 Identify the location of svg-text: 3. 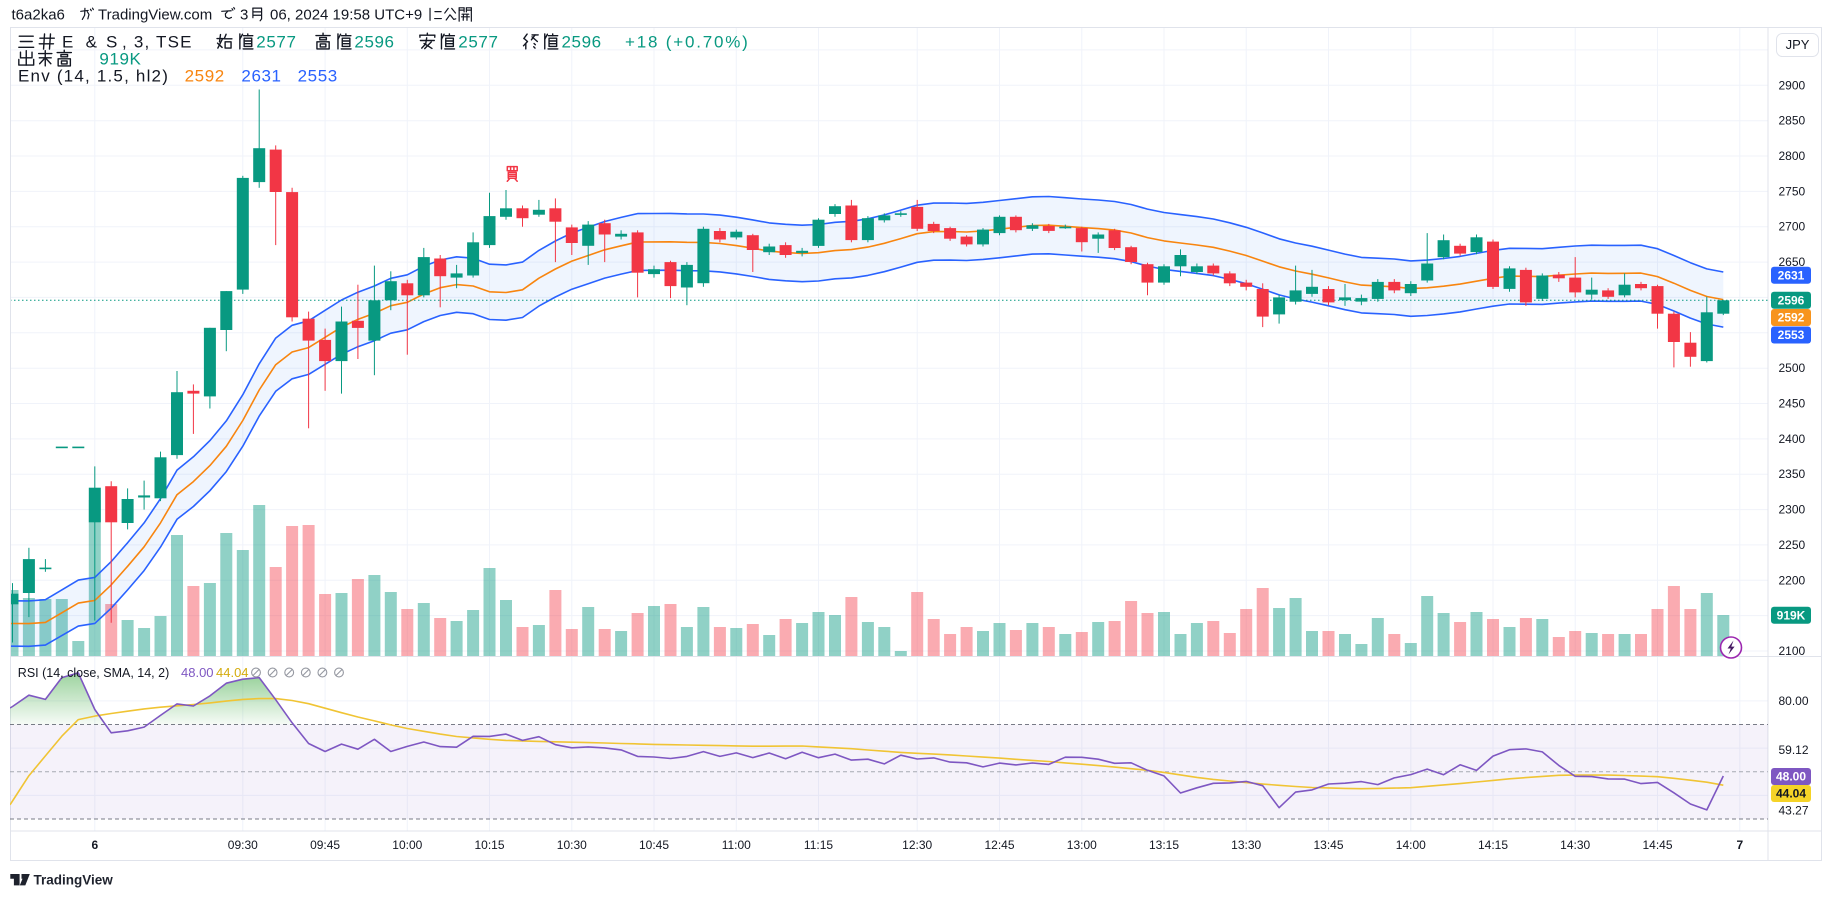
(244, 15).